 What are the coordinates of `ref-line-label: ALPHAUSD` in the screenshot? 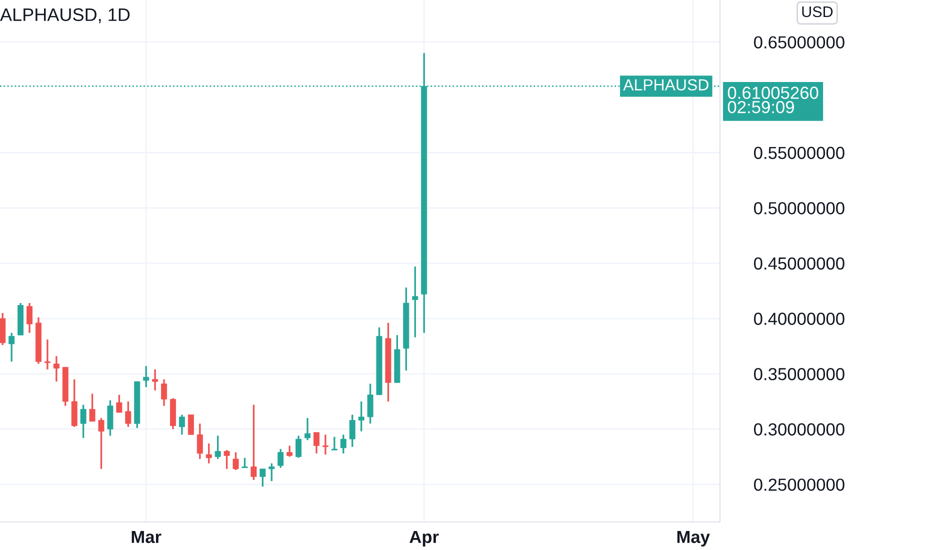 It's located at (665, 84).